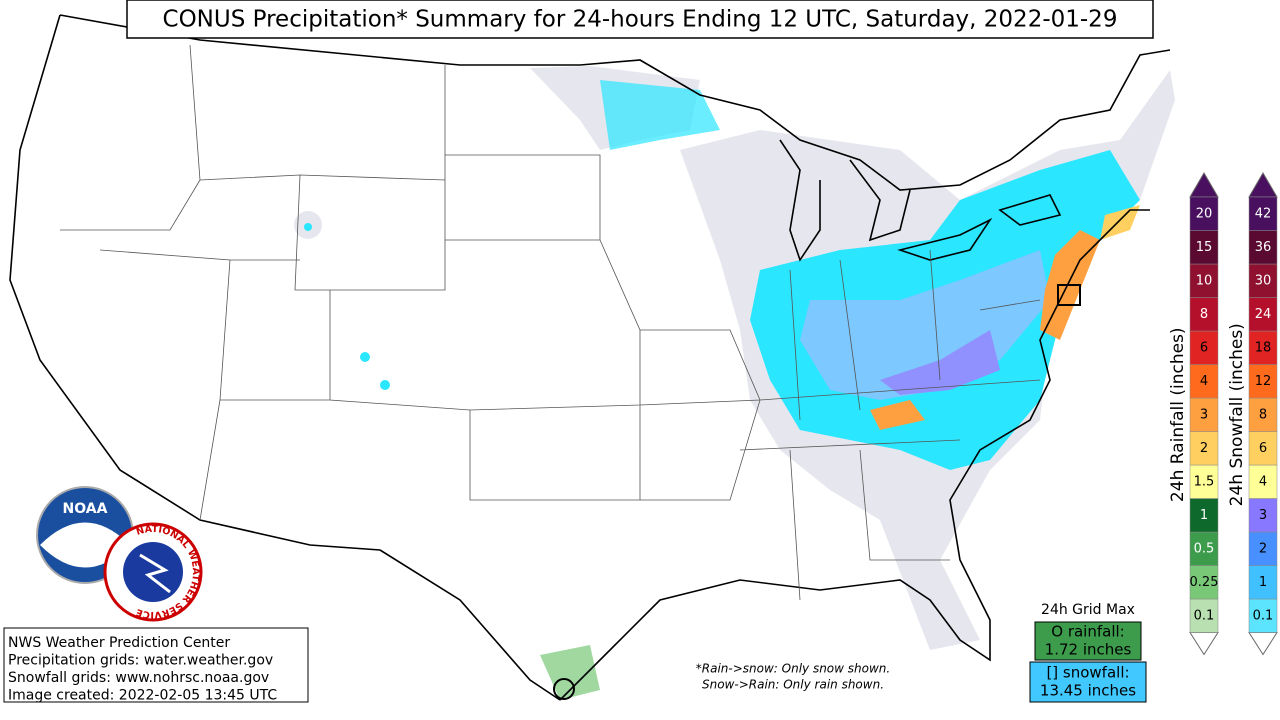  I want to click on legend-level: 10, so click(1204, 280).